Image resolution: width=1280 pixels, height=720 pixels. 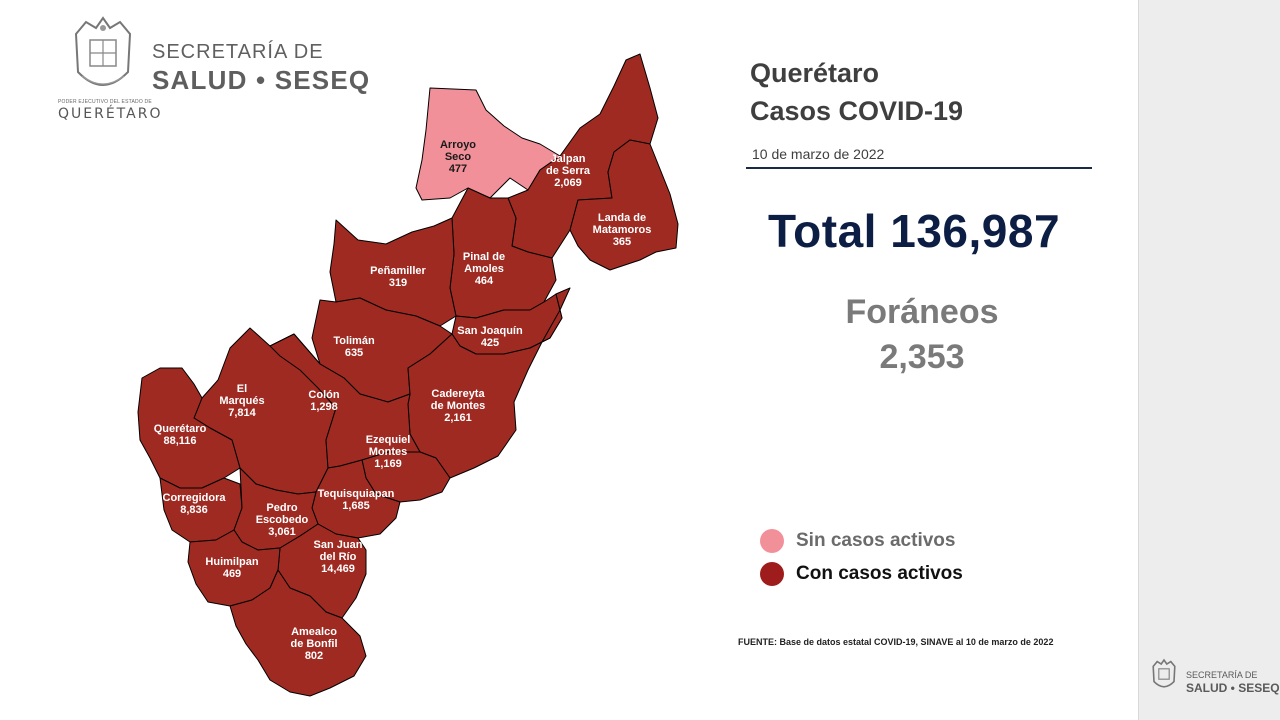 I want to click on legend-active-swatch, so click(x=772, y=574).